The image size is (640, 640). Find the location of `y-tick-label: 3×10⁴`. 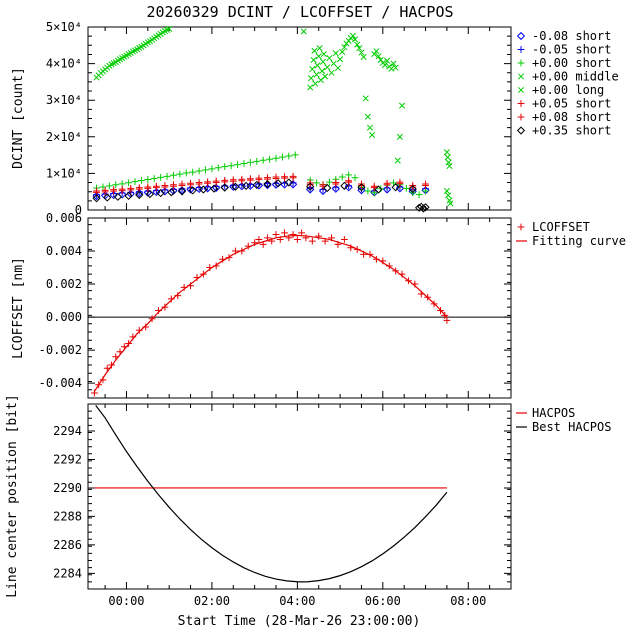

y-tick-label: 3×10⁴ is located at coordinates (64, 100).